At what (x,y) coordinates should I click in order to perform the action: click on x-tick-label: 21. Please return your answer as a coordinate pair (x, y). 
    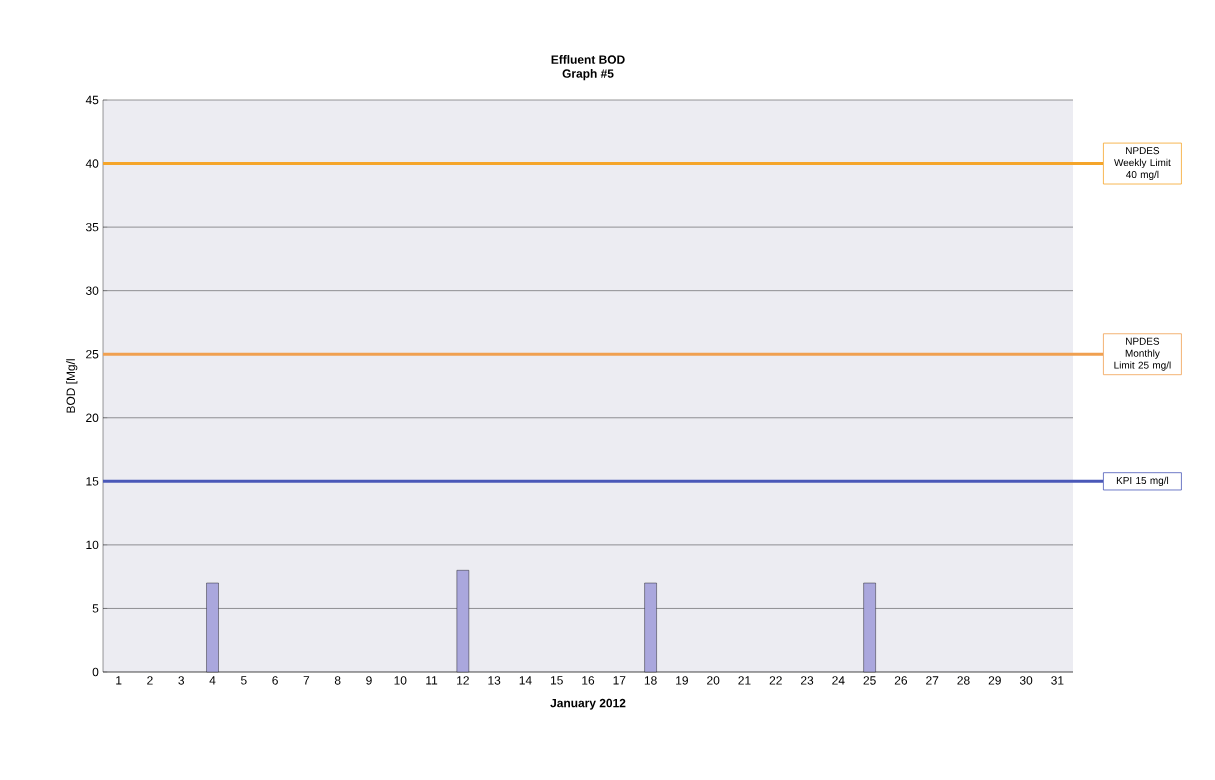
    Looking at the image, I should click on (744, 680).